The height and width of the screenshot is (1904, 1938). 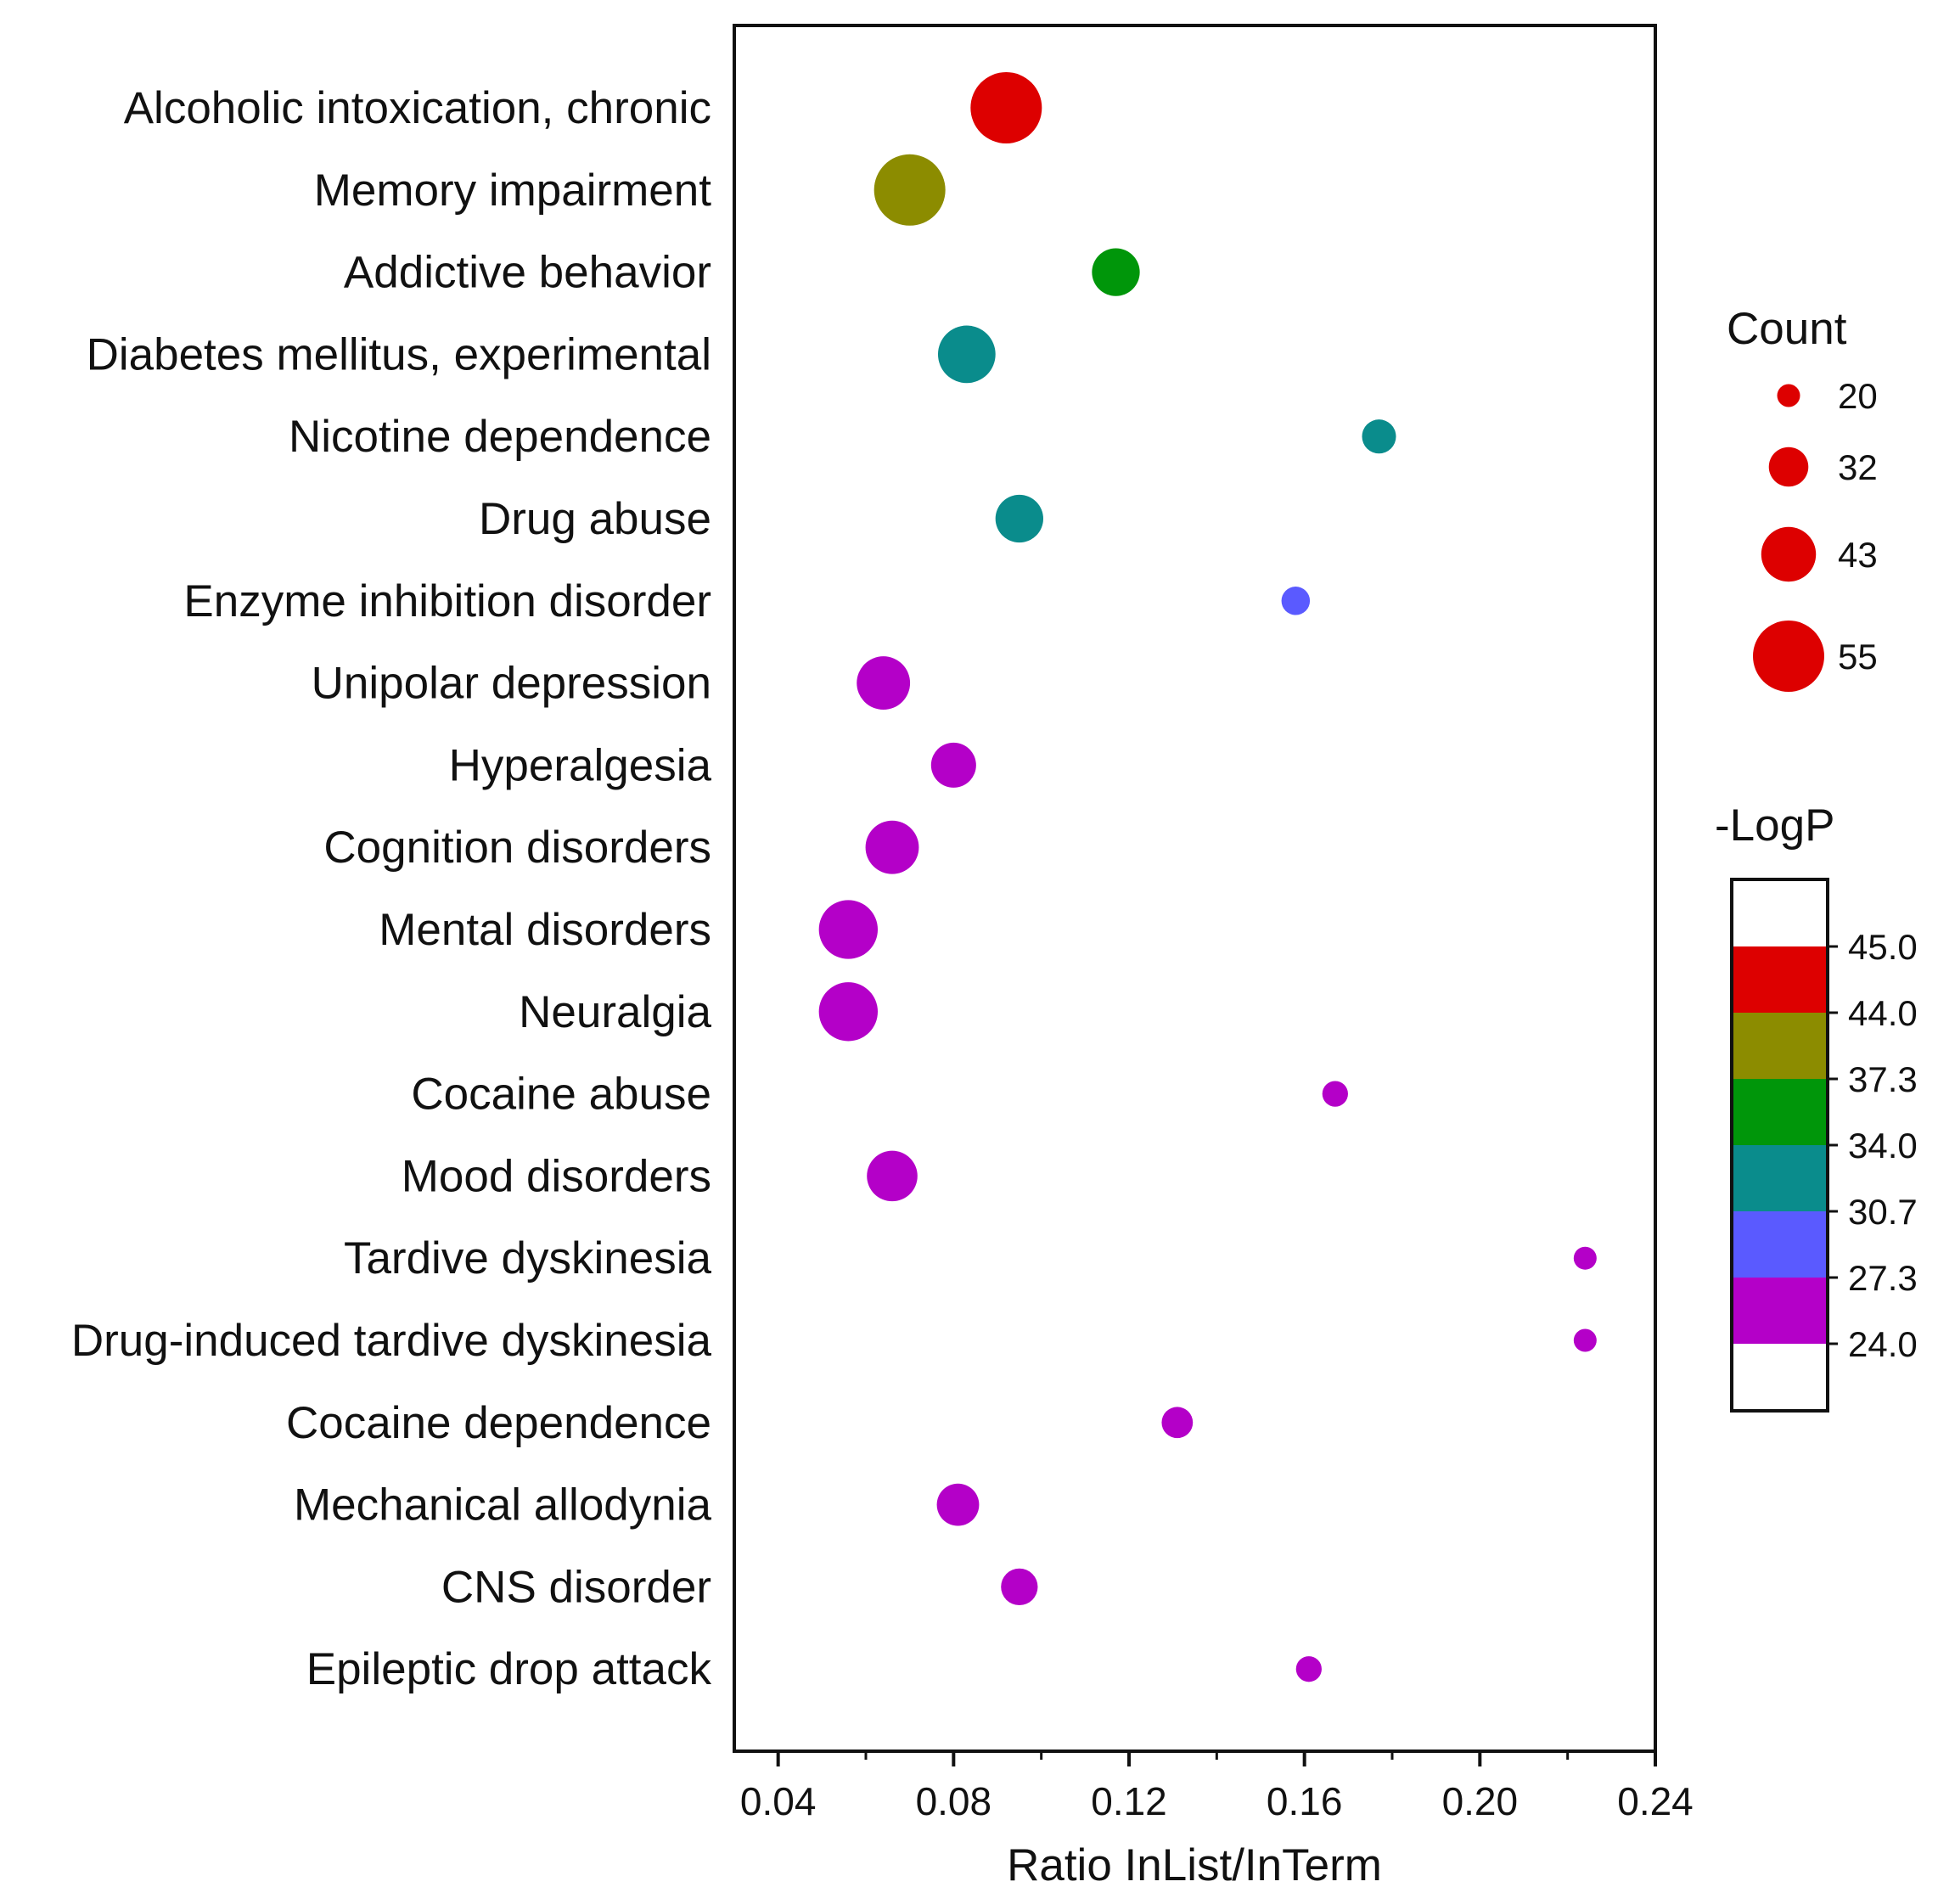 I want to click on category-label: Mechanical allodynia, so click(x=503, y=1505).